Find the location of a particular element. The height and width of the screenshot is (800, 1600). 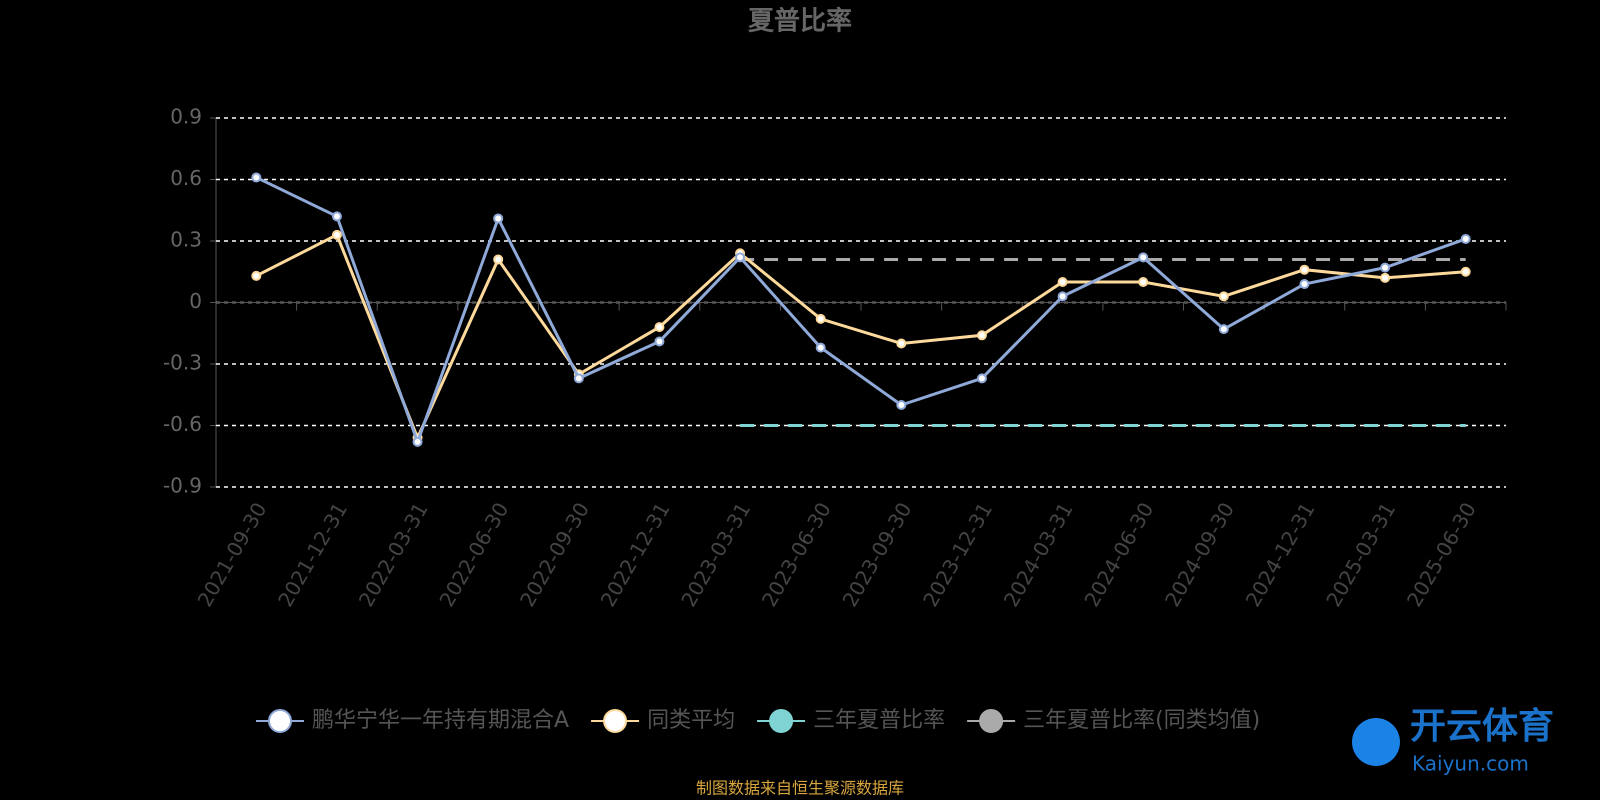

x-tick-label: 2022-03-31 is located at coordinates (393, 554).